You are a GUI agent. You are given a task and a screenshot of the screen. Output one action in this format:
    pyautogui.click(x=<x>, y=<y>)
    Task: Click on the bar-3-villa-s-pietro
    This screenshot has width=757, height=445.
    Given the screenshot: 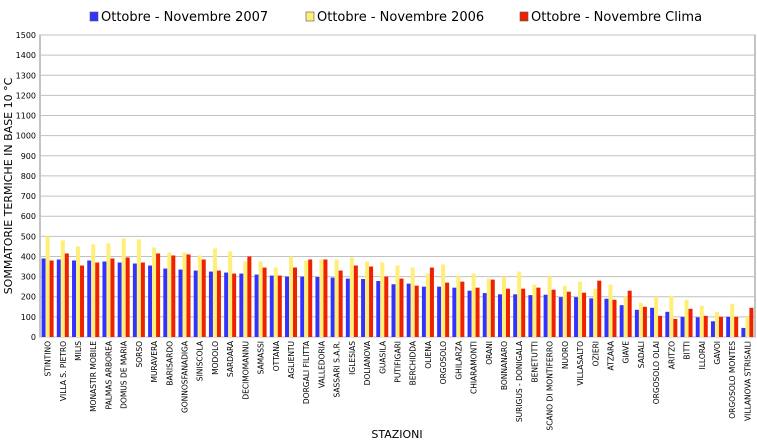 What is the action you would take?
    pyautogui.click(x=66, y=295)
    